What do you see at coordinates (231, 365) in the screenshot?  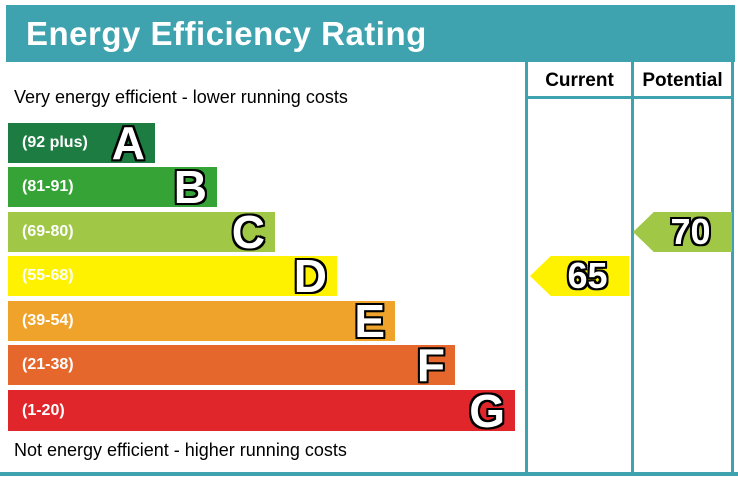 I see `band-f: (21-38) F` at bounding box center [231, 365].